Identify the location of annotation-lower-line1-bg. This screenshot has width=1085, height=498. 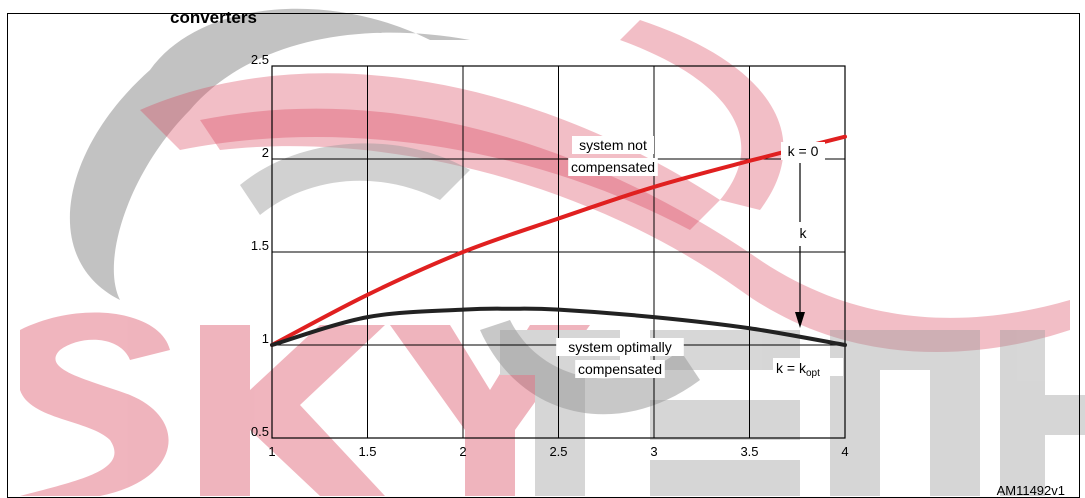
(620, 347).